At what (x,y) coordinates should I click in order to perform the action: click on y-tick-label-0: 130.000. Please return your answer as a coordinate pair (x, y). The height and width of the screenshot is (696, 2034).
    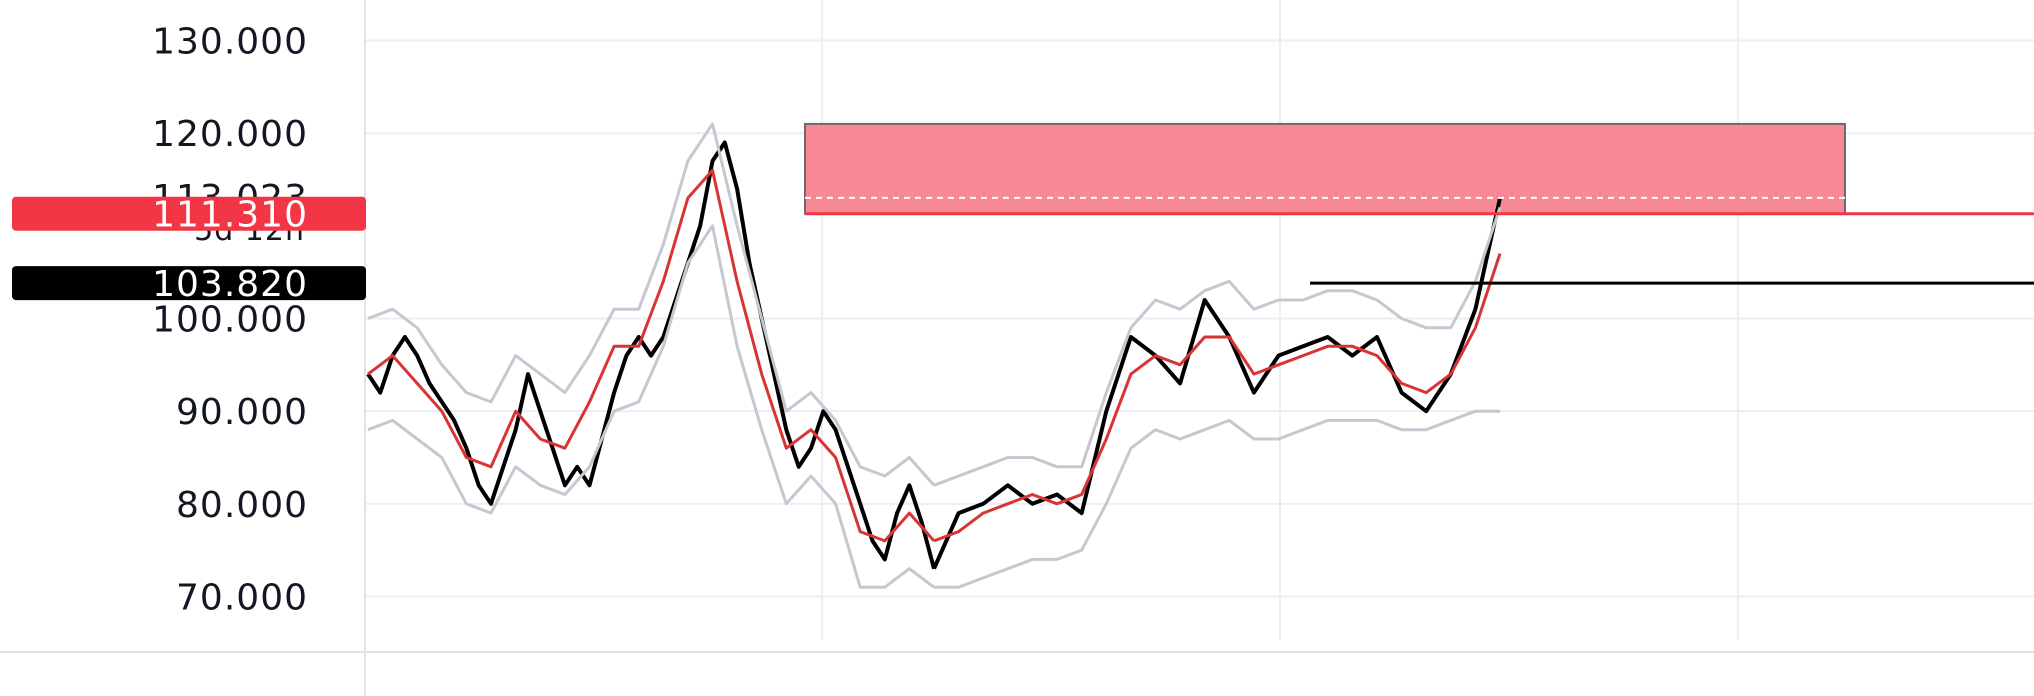
    Looking at the image, I should click on (230, 42).